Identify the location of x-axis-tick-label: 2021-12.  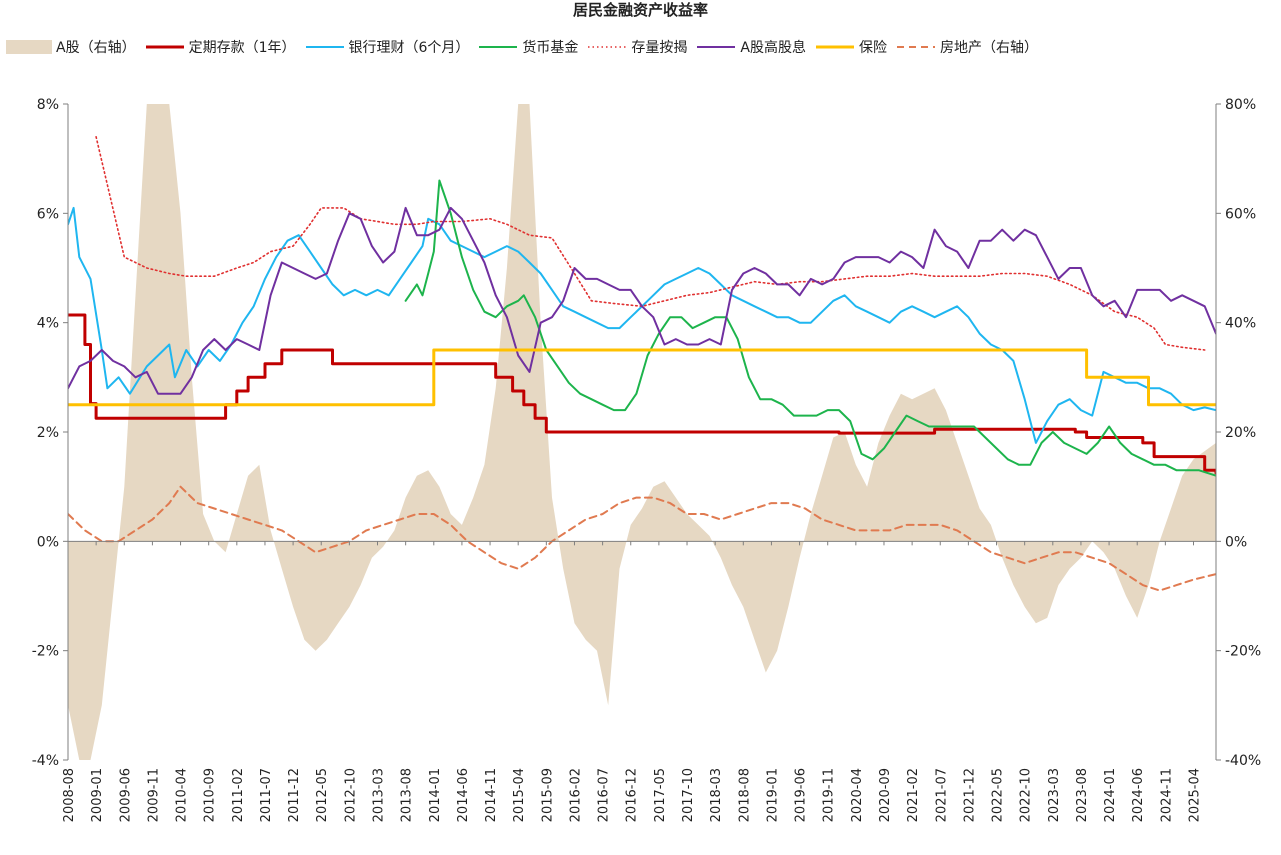
(969, 795).